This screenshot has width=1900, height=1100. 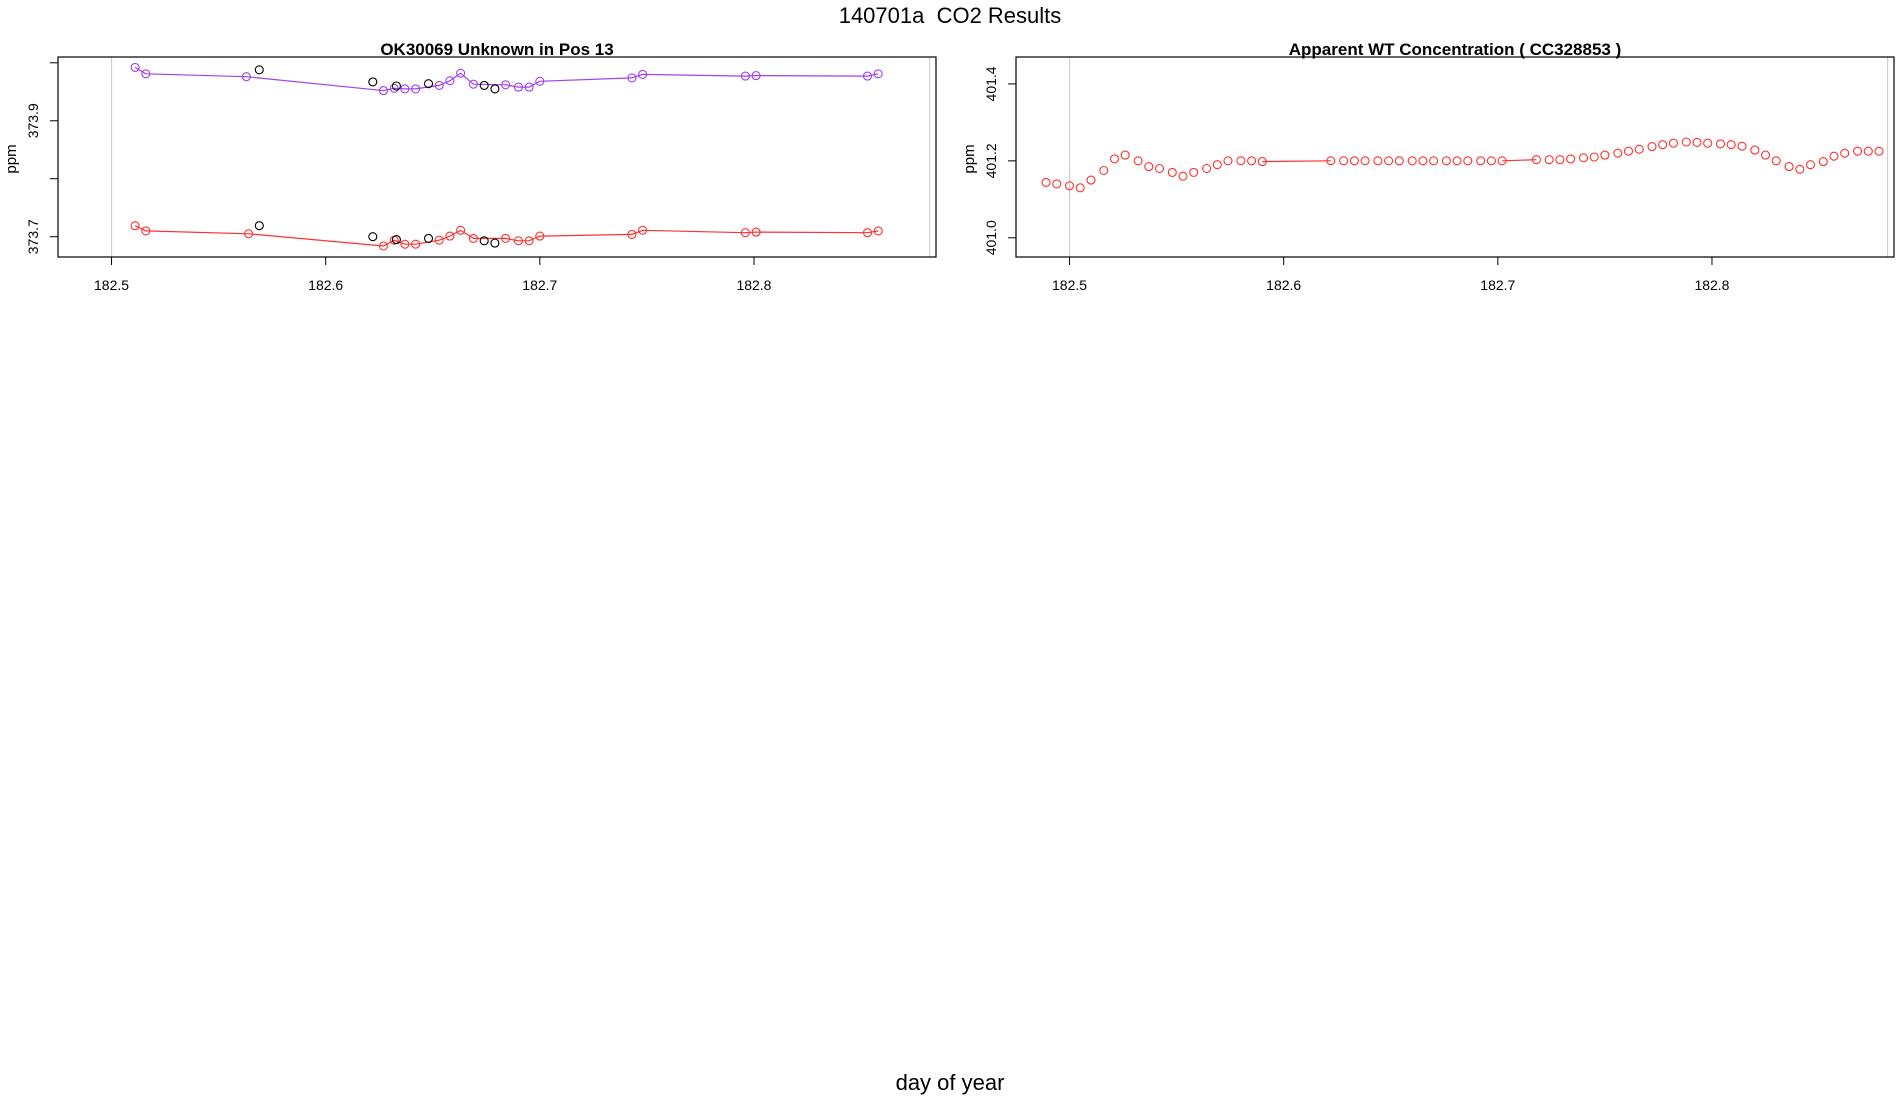 What do you see at coordinates (111, 285) in the screenshot?
I see `panel-1-x-tick-label: 182.5` at bounding box center [111, 285].